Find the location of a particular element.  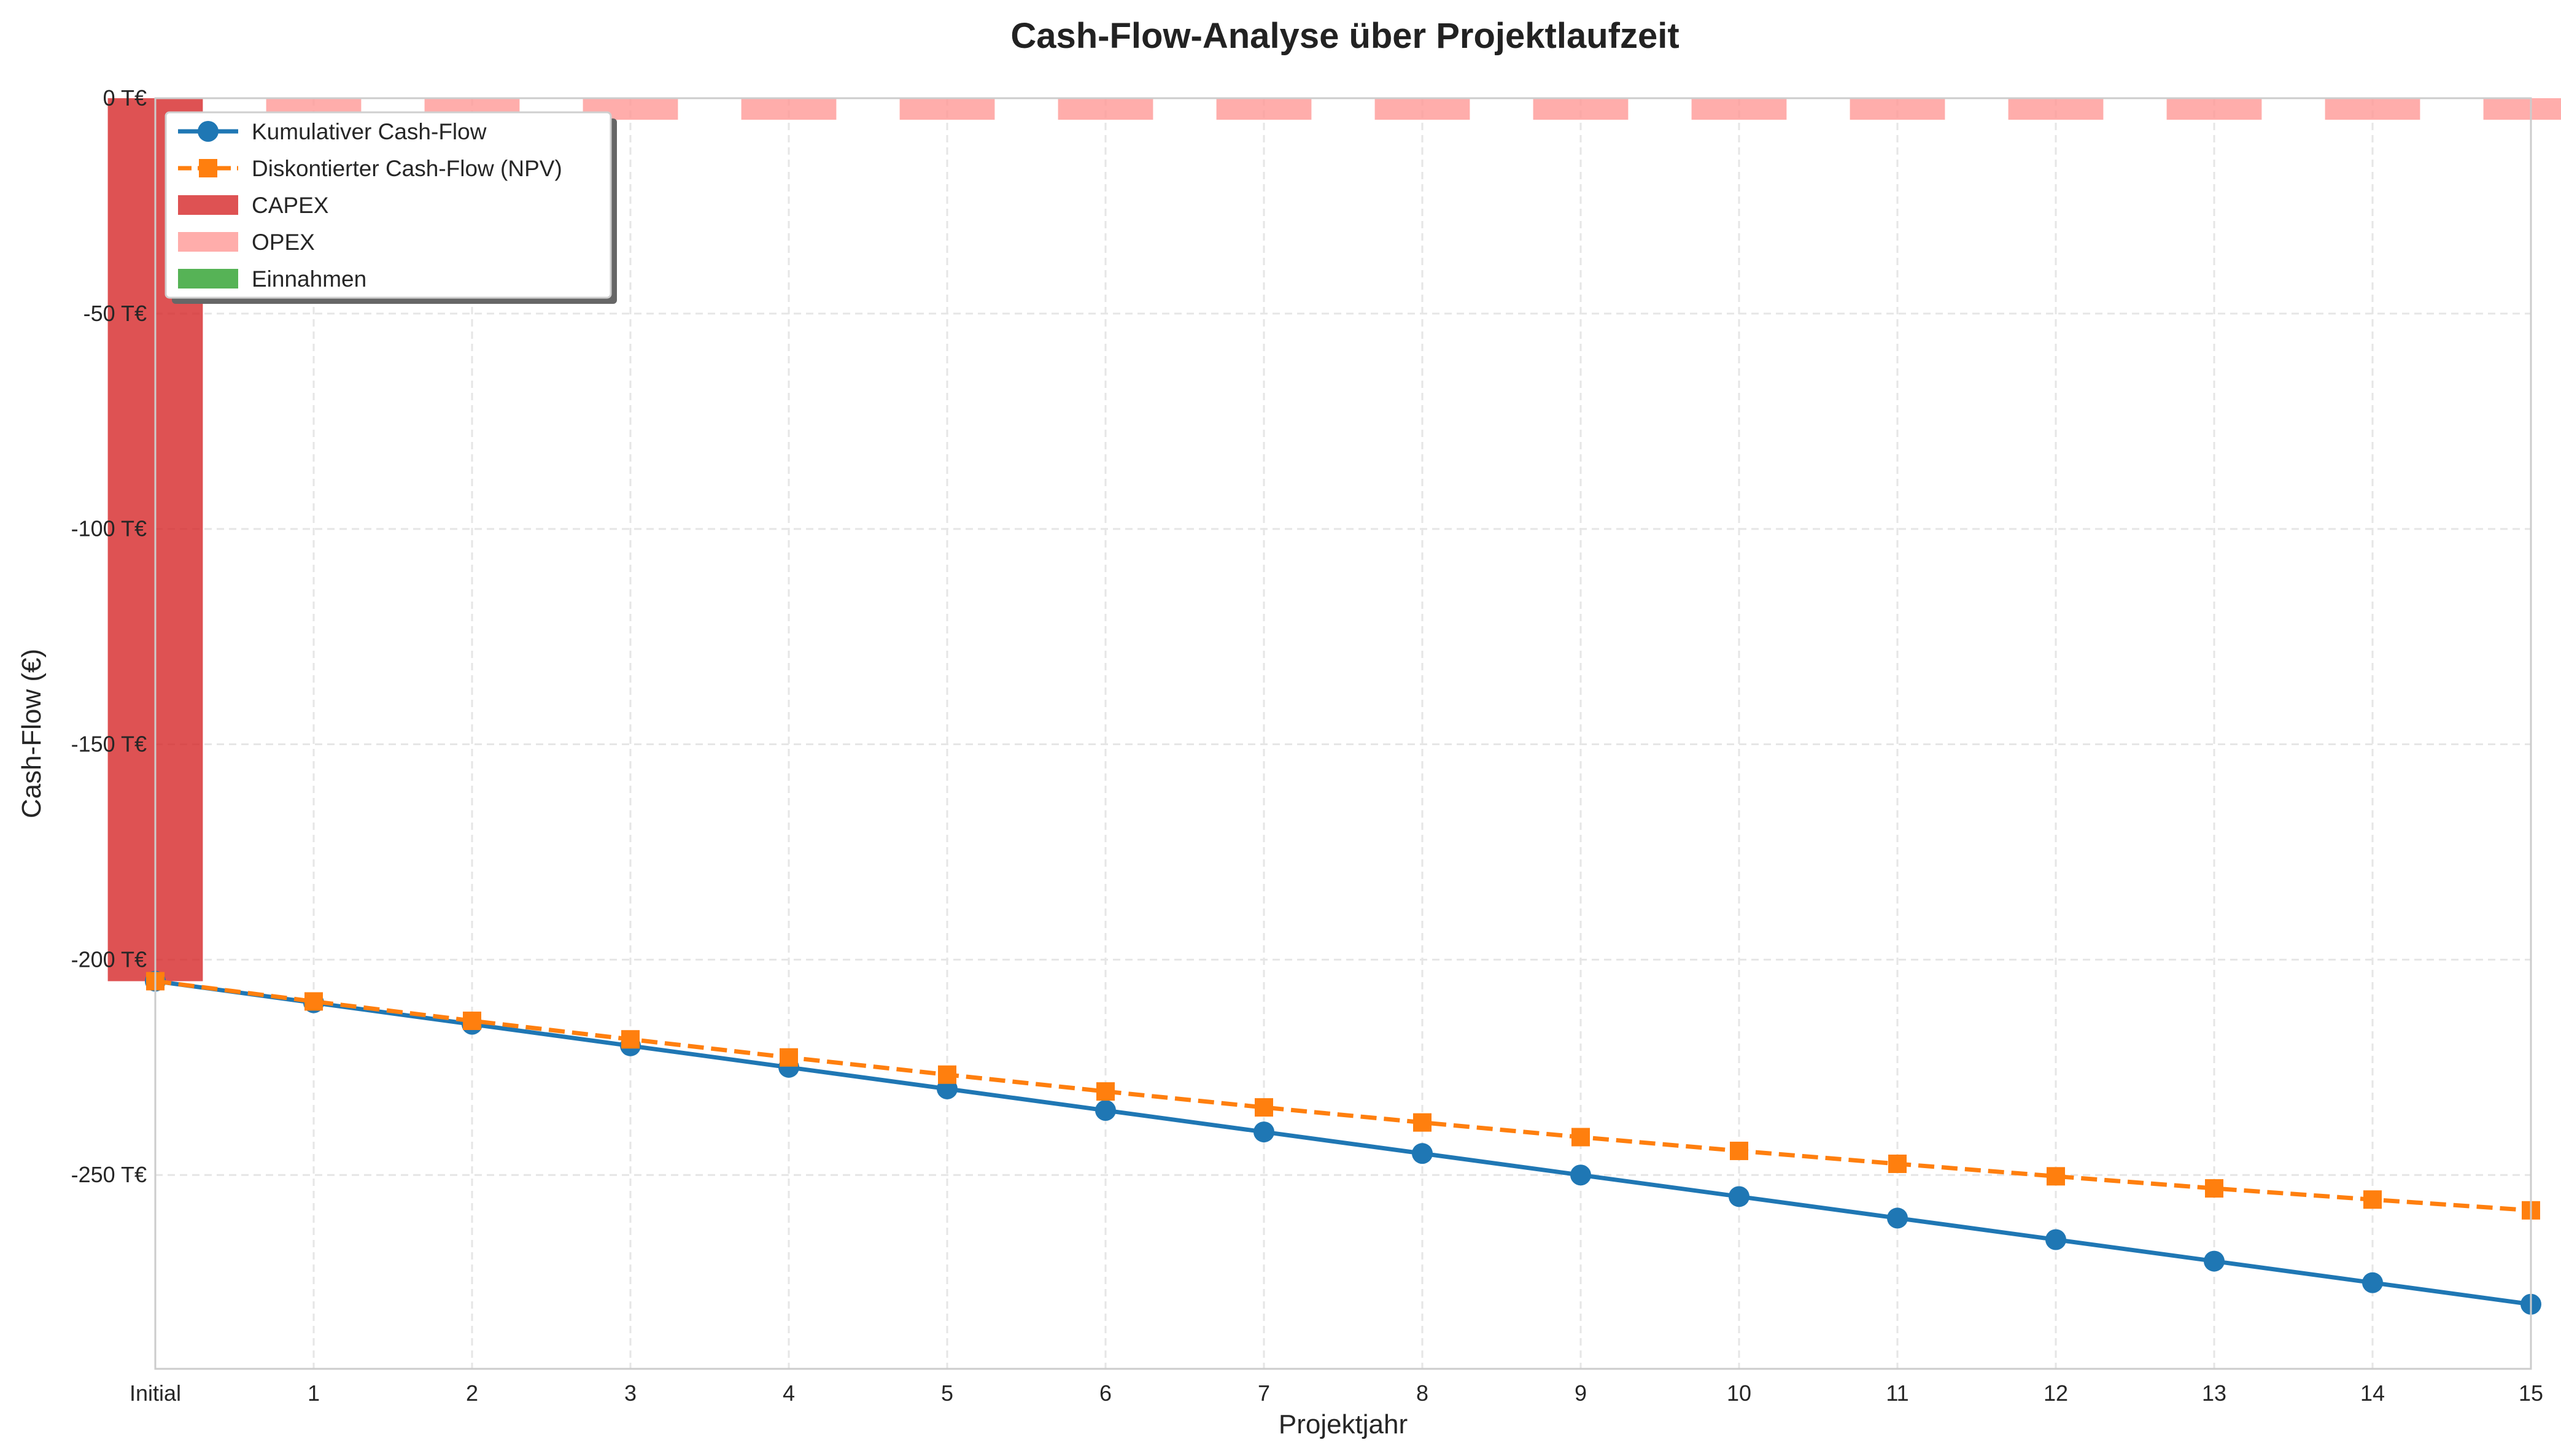

y-tick-label: -250 T€ is located at coordinates (109, 1174).